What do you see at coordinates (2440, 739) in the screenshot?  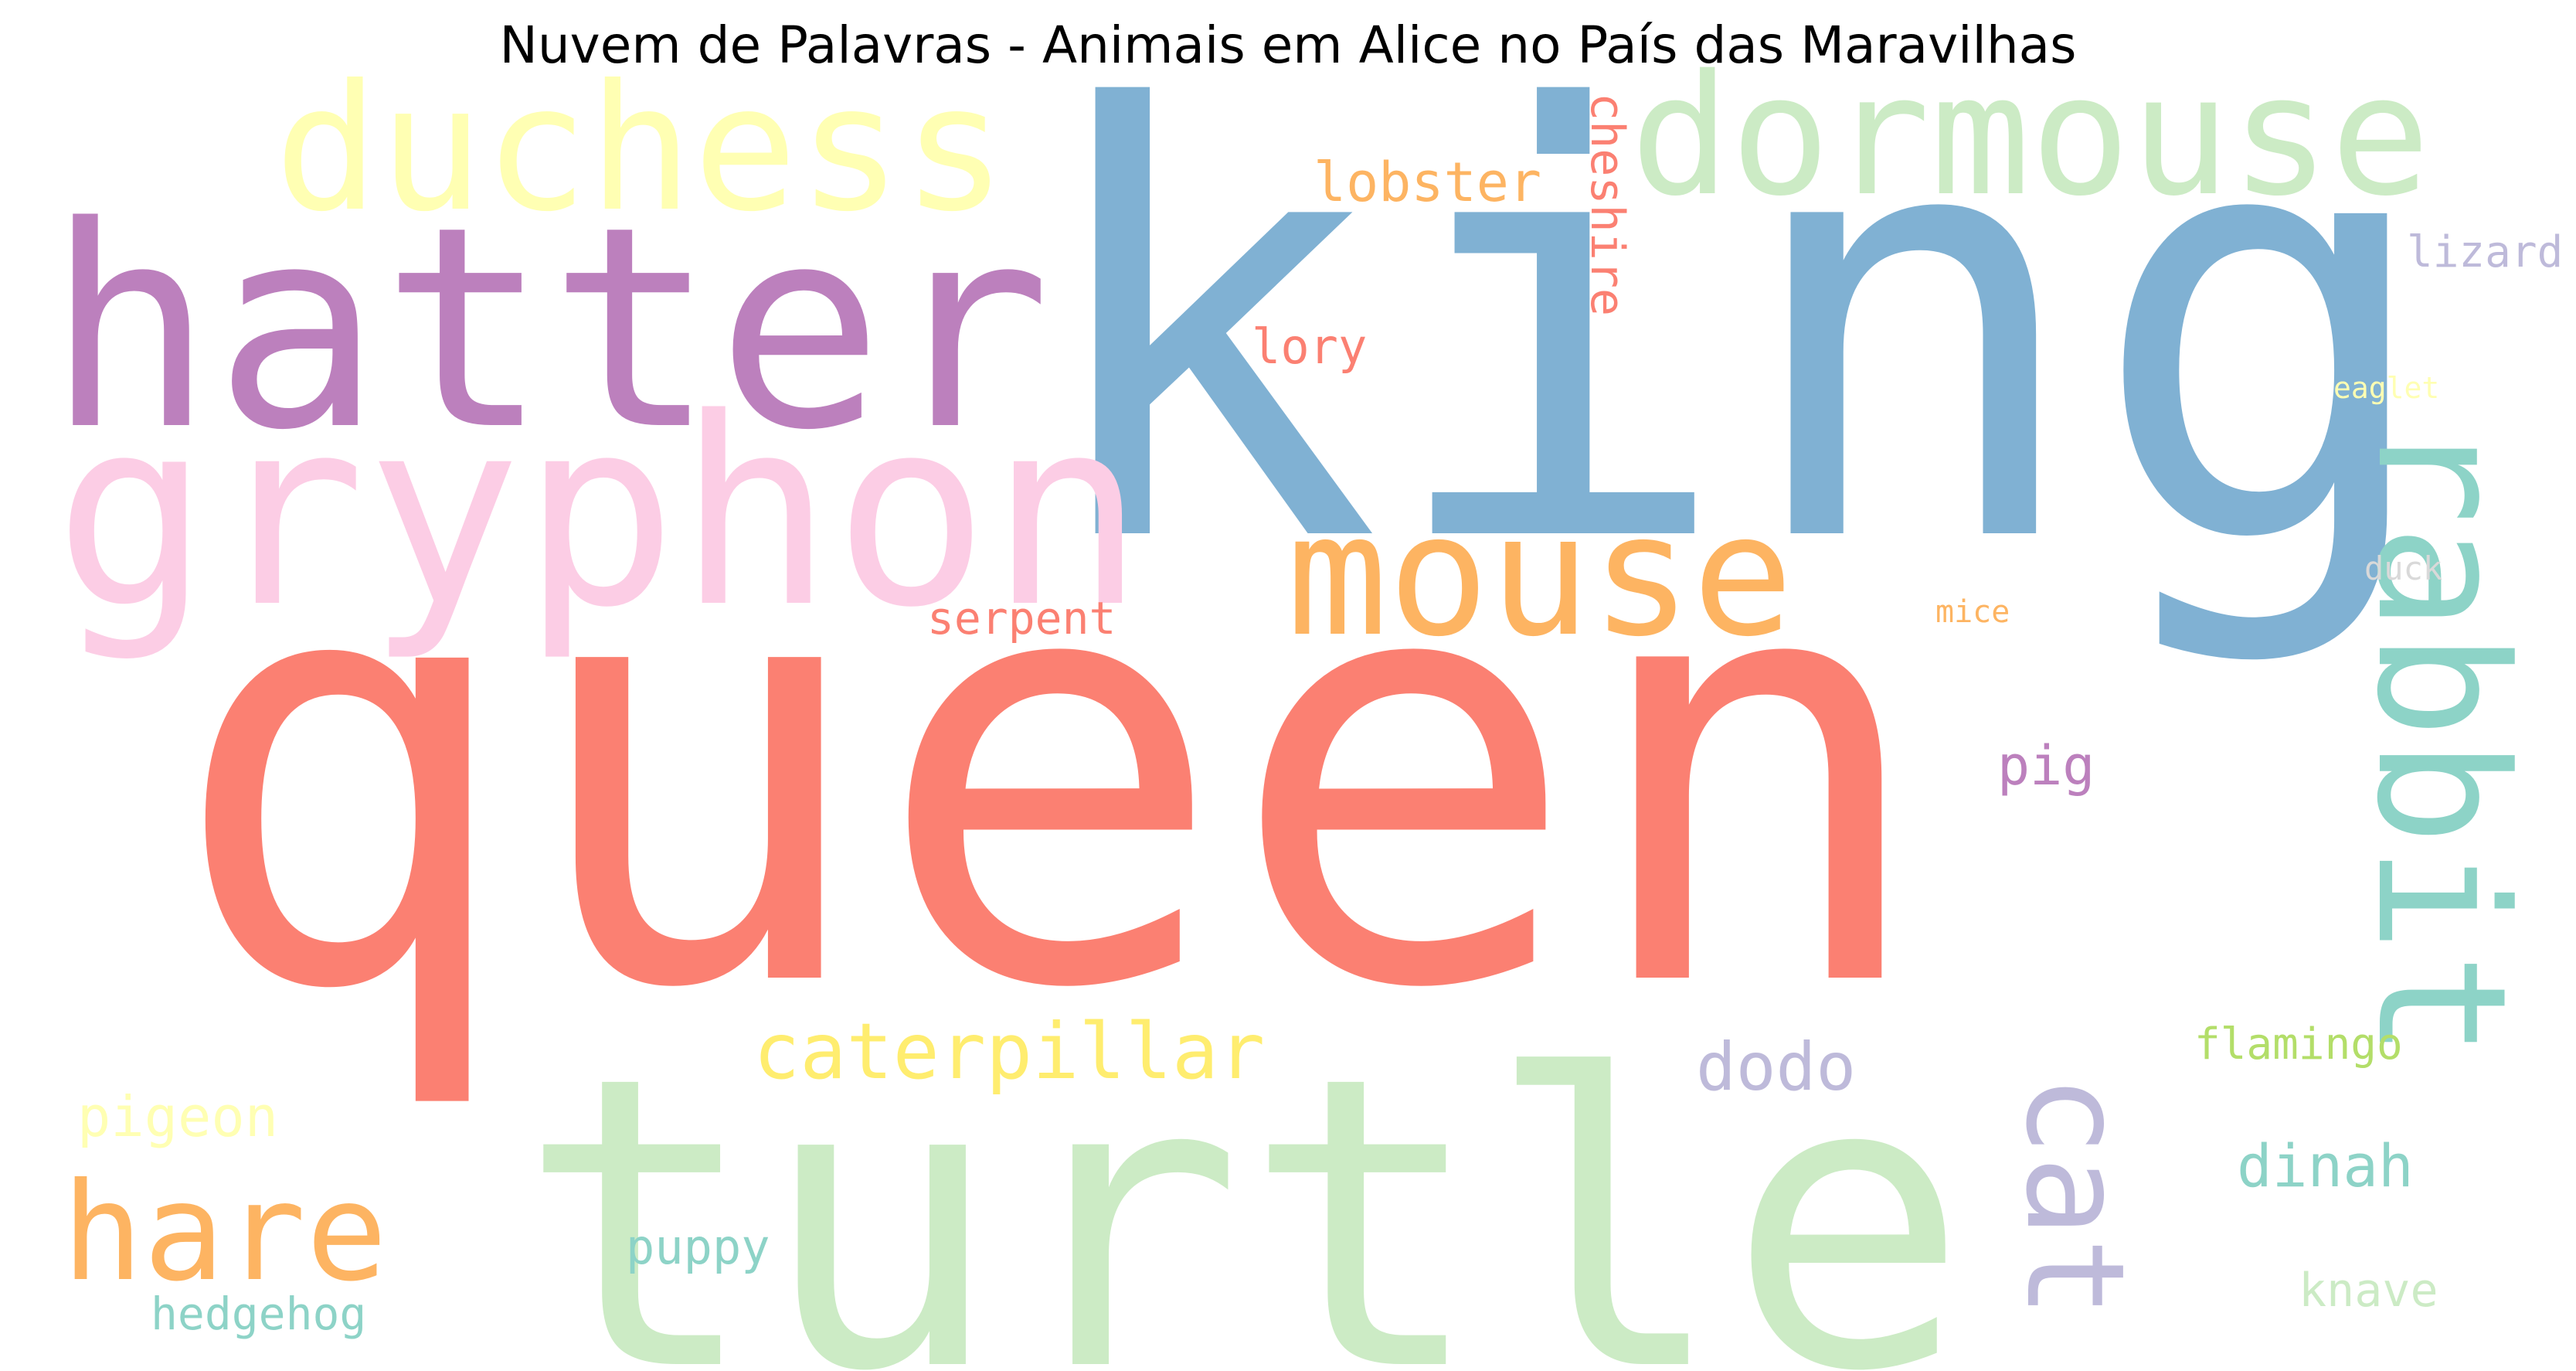 I see `word-rabbit: rabbit` at bounding box center [2440, 739].